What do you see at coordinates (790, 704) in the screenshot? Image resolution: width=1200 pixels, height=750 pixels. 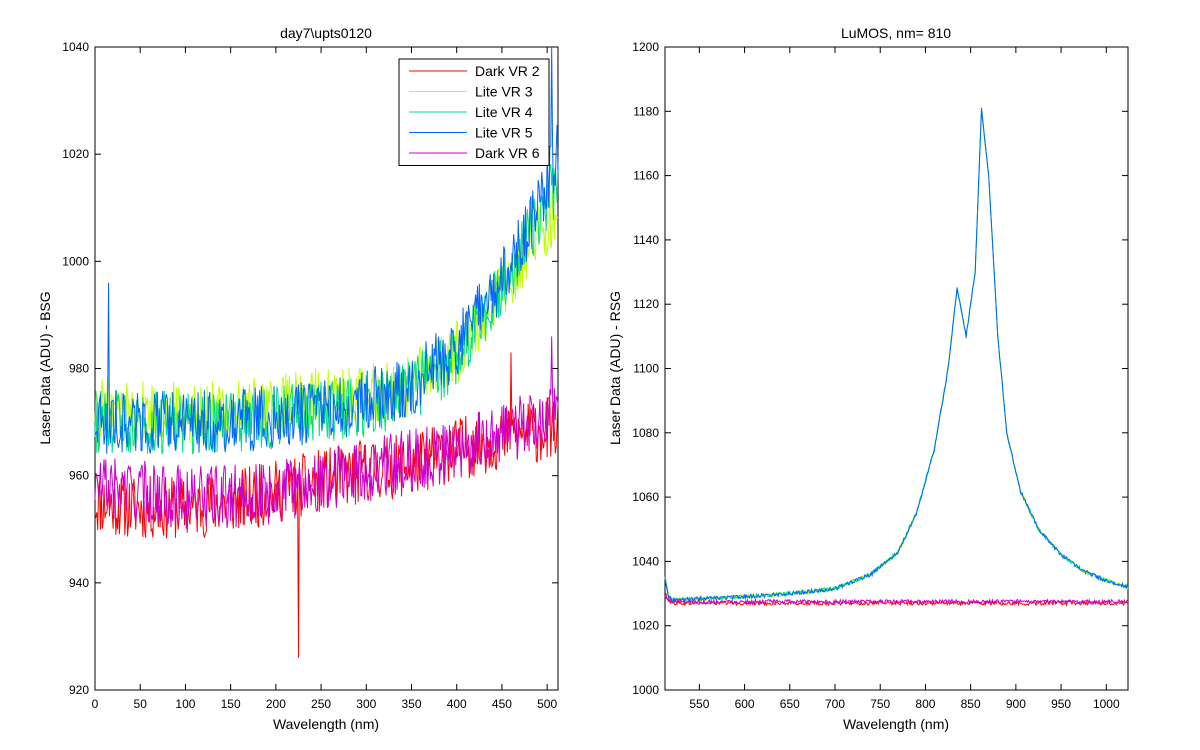 I see `x-tick-label: 650` at bounding box center [790, 704].